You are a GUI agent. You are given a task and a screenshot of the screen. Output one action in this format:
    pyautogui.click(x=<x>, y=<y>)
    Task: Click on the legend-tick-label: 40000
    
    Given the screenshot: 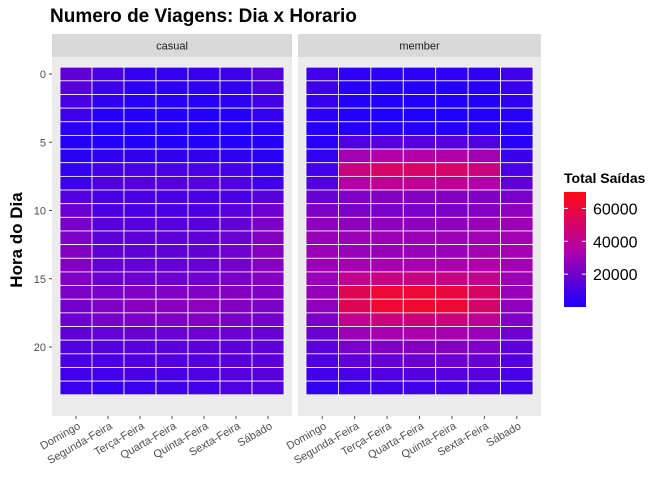 What is the action you would take?
    pyautogui.click(x=615, y=242)
    